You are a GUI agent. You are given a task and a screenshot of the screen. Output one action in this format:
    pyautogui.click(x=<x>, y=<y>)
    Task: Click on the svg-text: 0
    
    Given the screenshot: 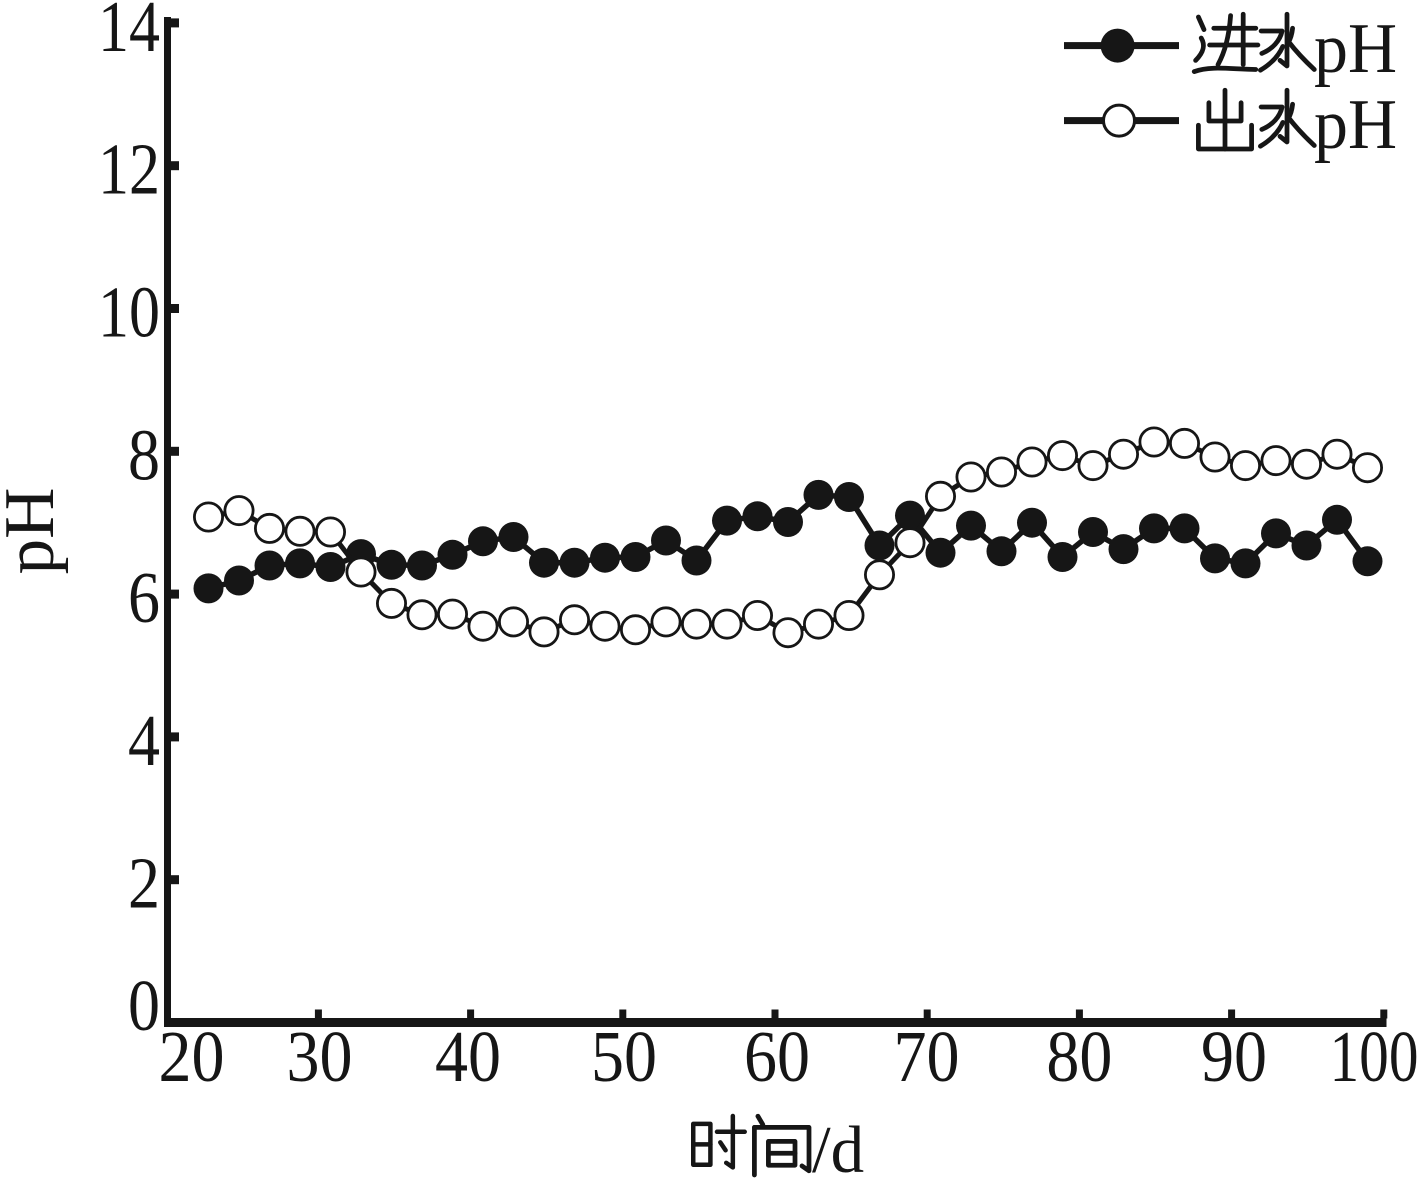 What is the action you would take?
    pyautogui.click(x=144, y=1005)
    